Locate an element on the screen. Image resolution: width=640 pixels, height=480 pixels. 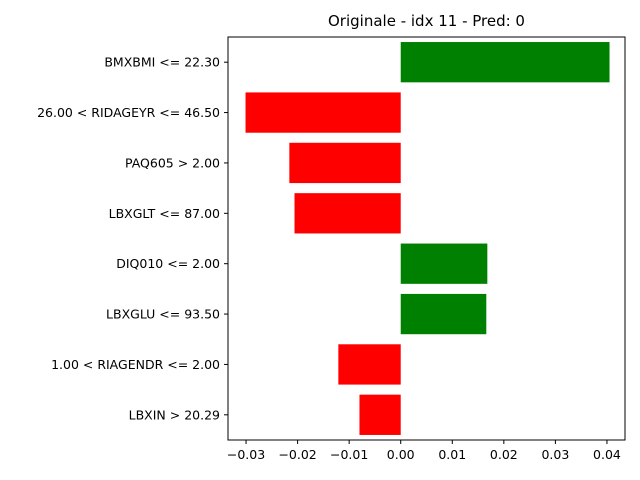
y-tick-label: 26.00 < RIDAGEYR <= 46.50 is located at coordinates (128, 112).